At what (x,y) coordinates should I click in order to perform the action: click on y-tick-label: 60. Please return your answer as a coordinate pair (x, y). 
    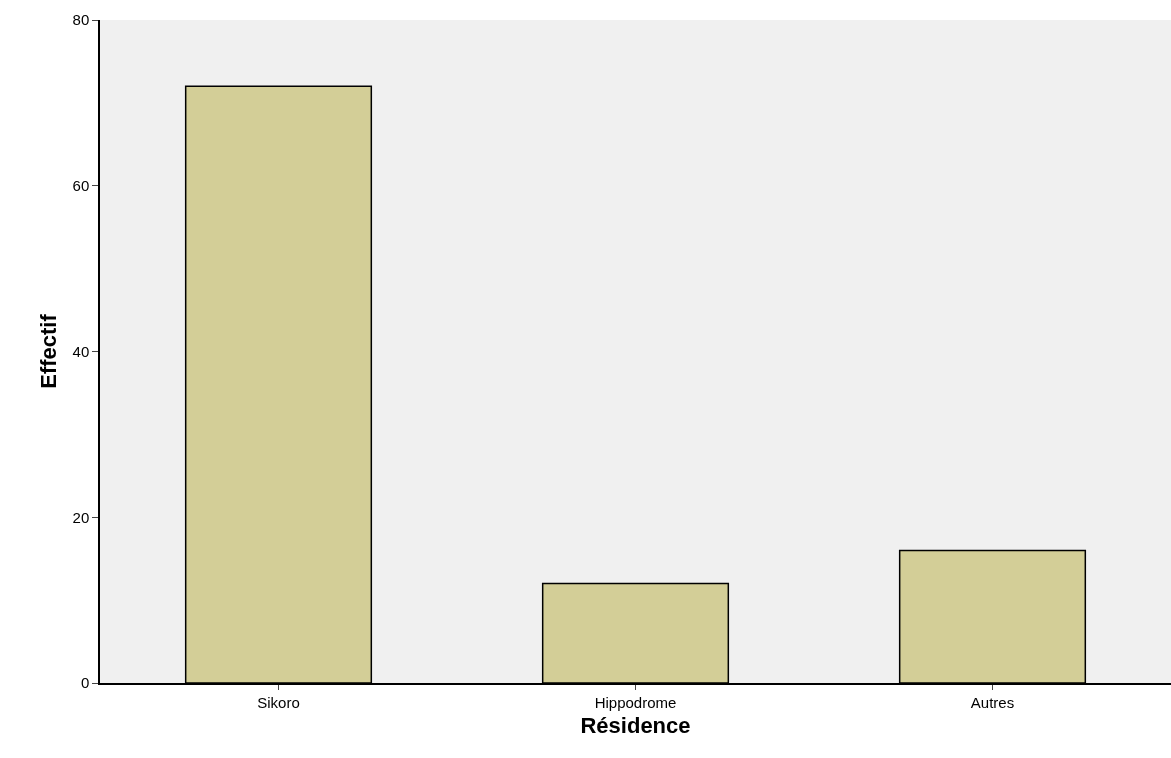
    Looking at the image, I should click on (81, 185).